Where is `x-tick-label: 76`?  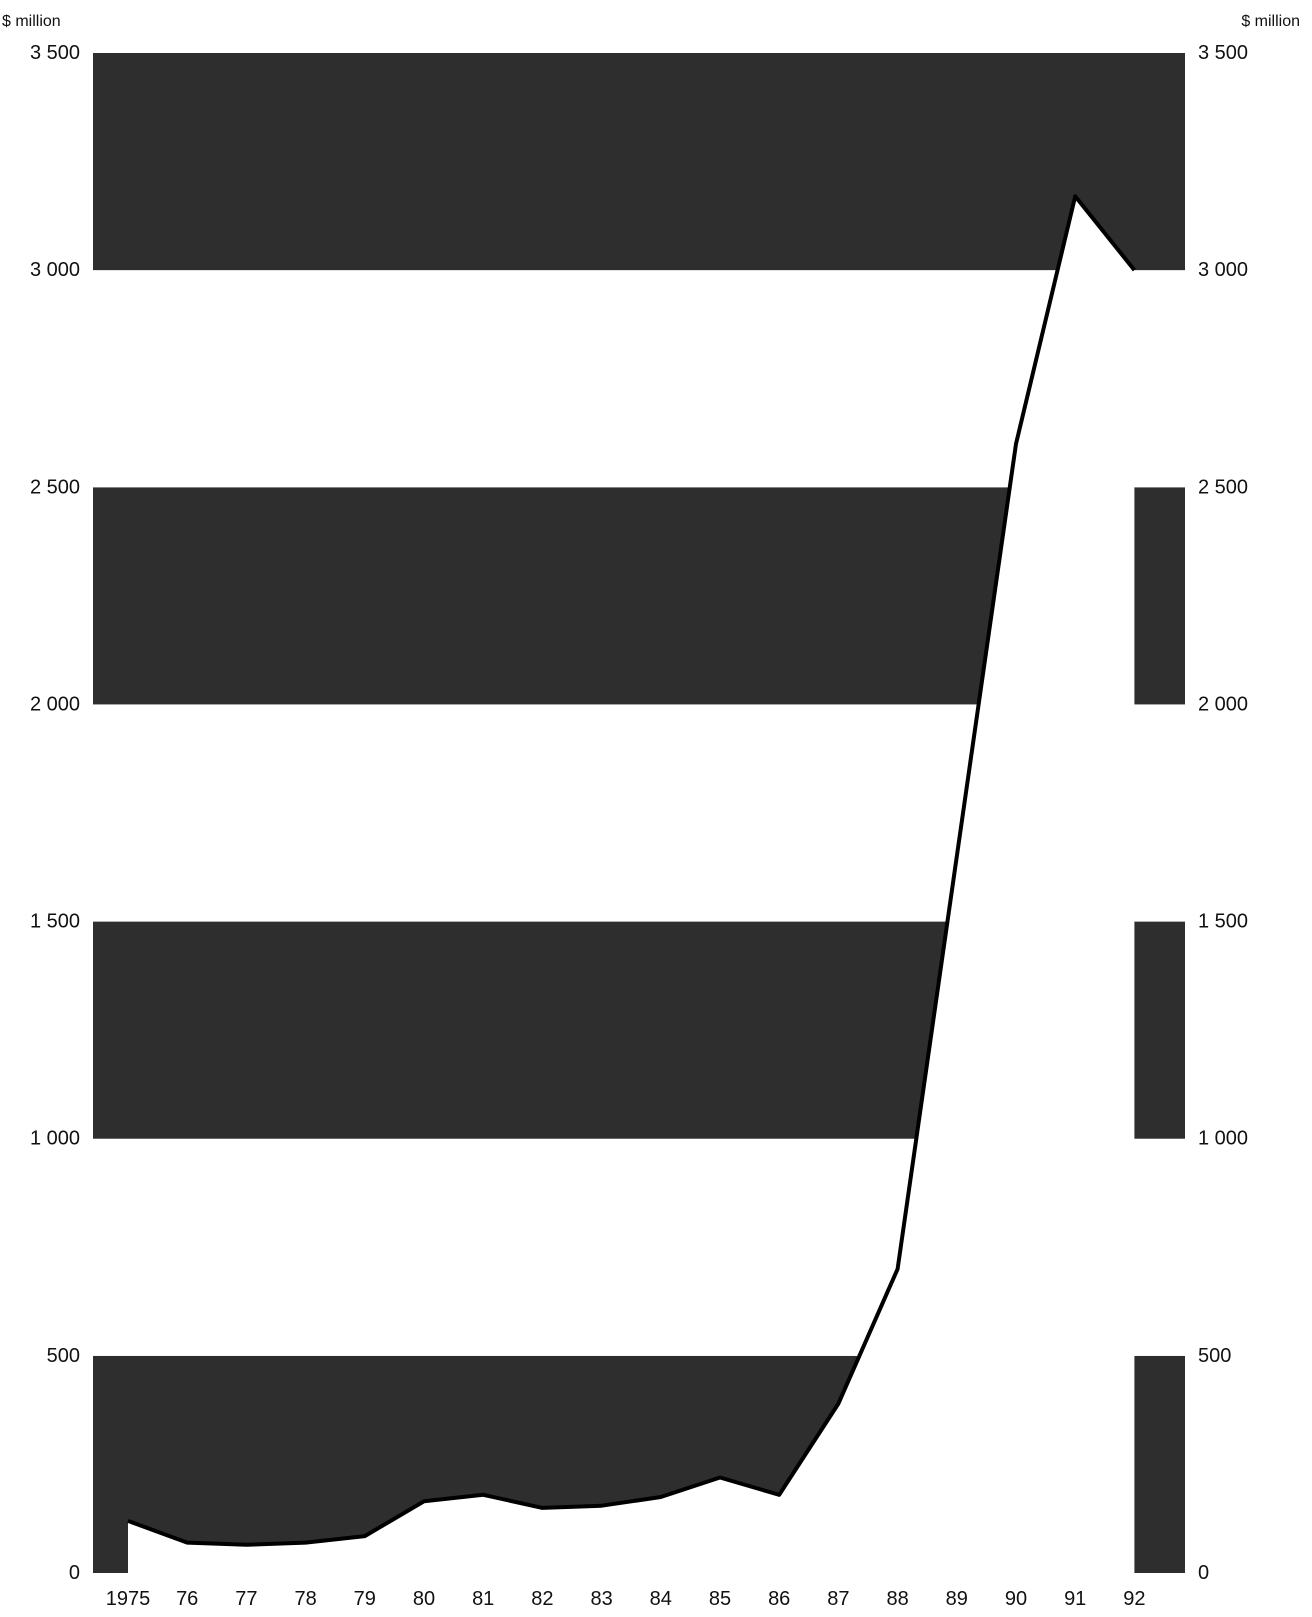 x-tick-label: 76 is located at coordinates (187, 1599).